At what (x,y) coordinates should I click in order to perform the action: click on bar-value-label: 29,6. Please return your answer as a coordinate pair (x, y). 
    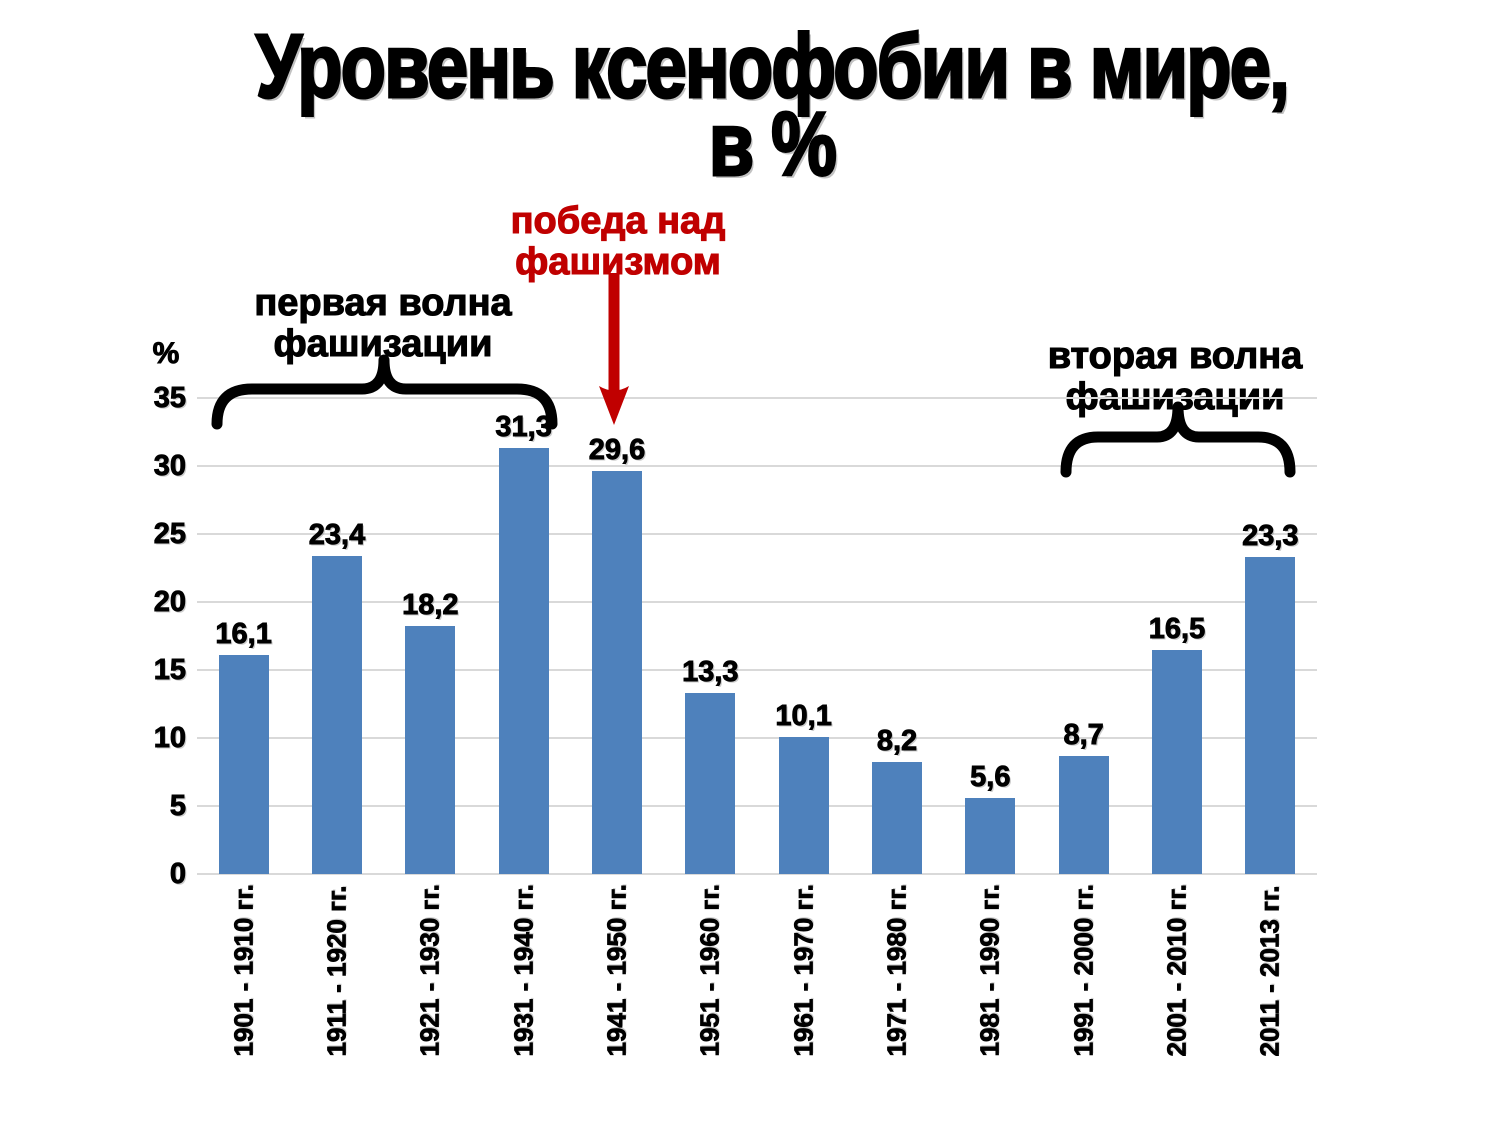
    Looking at the image, I should click on (617, 450).